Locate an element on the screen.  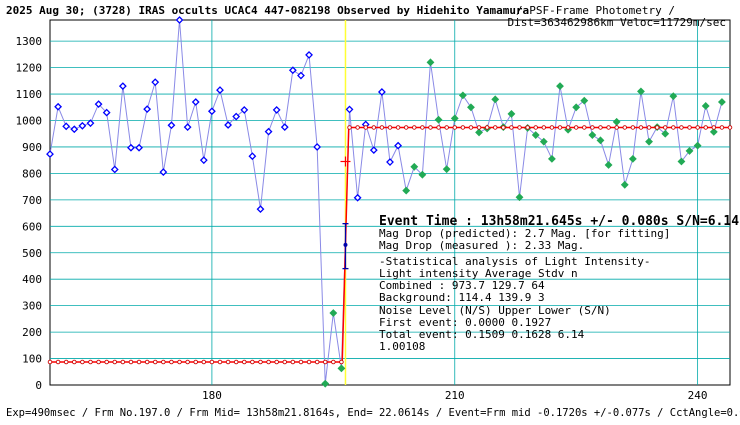
y-tick-label: 900 is located at coordinates (32, 147).